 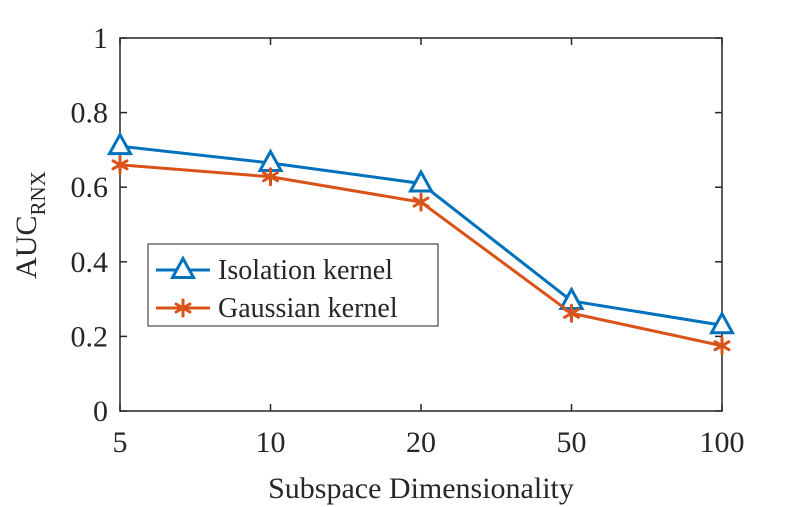 I want to click on legend-entry: Isolation kernel, so click(x=274, y=270).